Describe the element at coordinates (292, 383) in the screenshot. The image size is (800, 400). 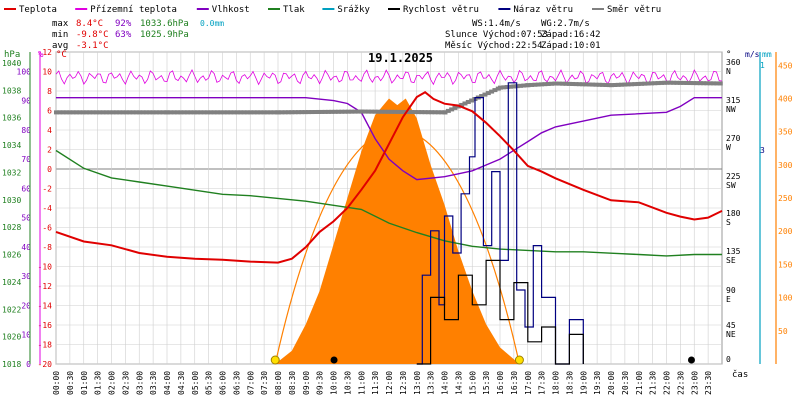
I see `time-tick: 08:30` at that location.